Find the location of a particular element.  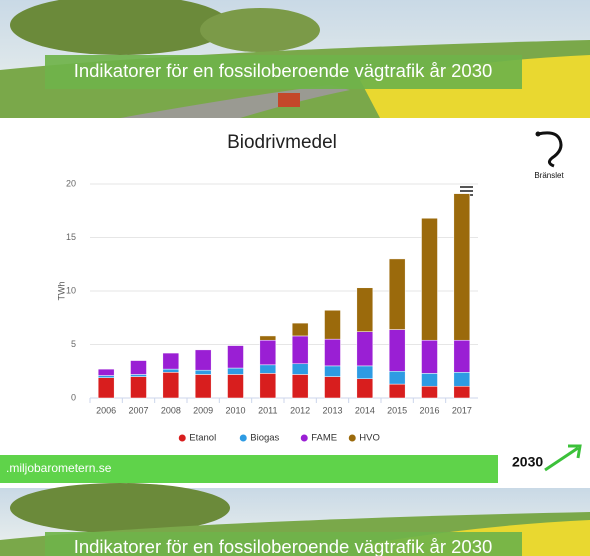

y-tick-label: 10 is located at coordinates (71, 290).